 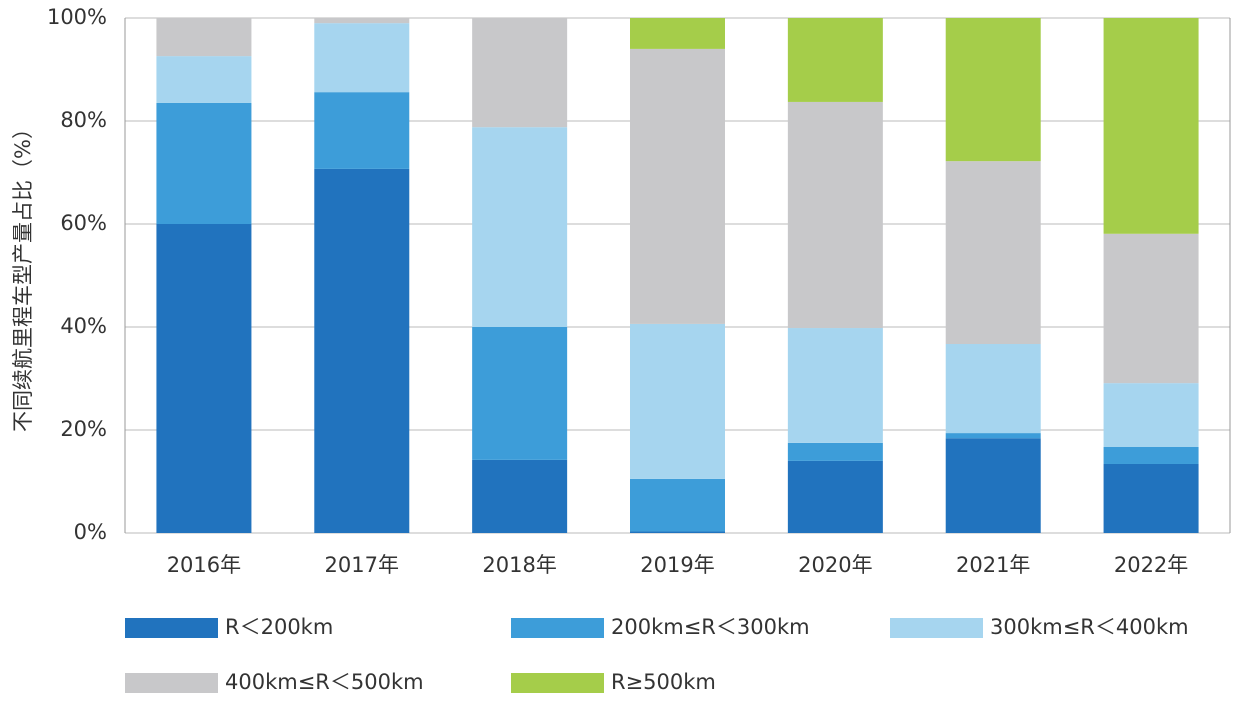 I want to click on x-tick-label: 2019年, so click(x=677, y=565).